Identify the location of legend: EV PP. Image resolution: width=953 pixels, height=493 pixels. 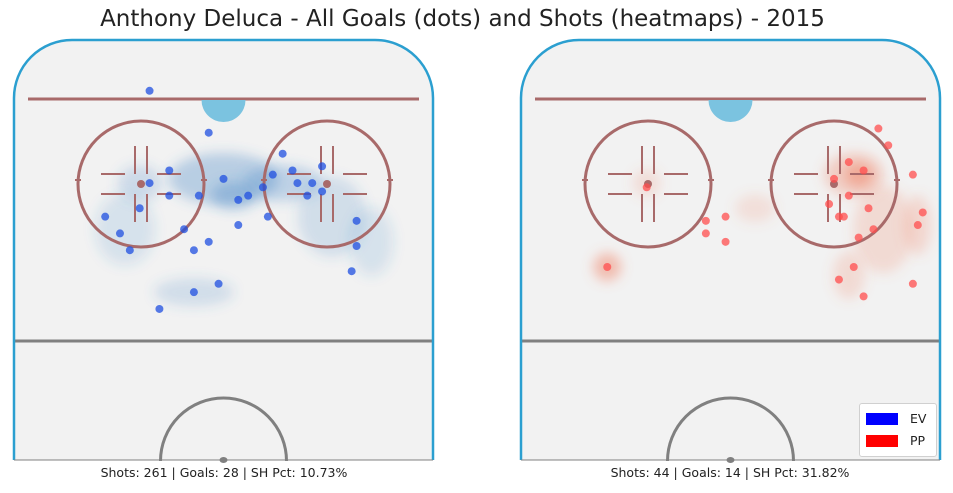
(898, 430).